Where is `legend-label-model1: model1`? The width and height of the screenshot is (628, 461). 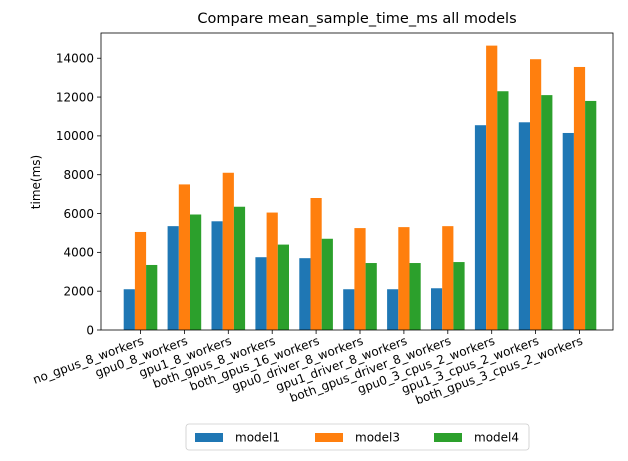
legend-label-model1: model1 is located at coordinates (257, 438).